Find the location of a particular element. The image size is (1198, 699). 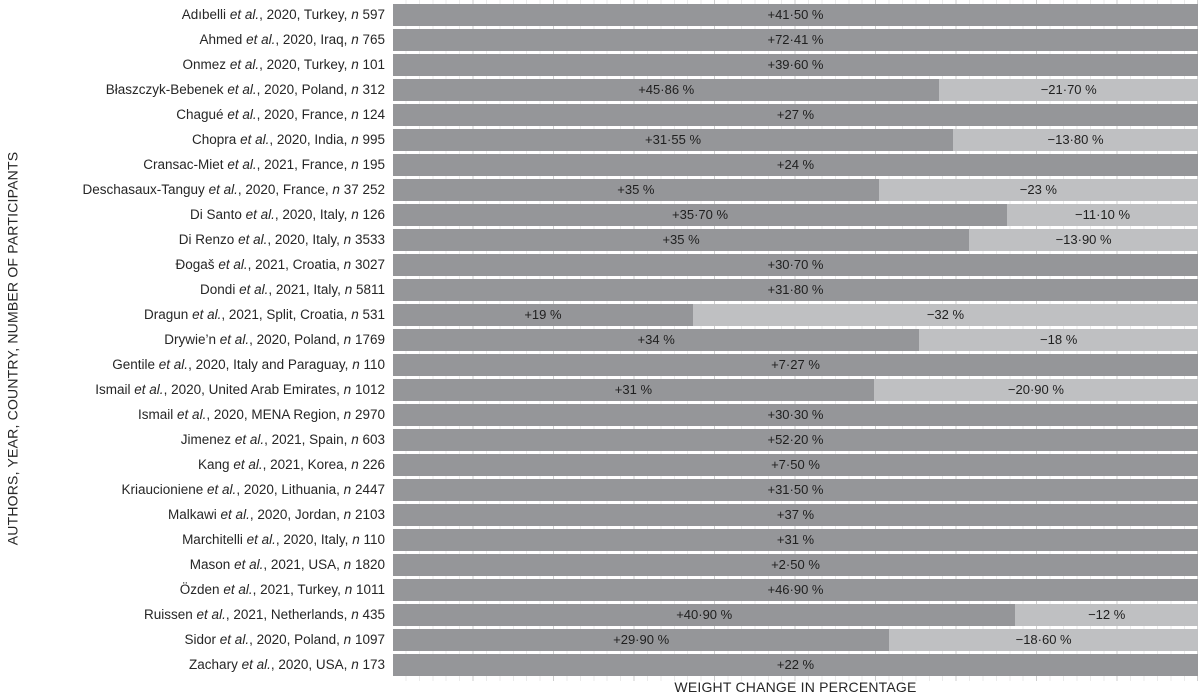

participant-count: 597 is located at coordinates (373, 14).